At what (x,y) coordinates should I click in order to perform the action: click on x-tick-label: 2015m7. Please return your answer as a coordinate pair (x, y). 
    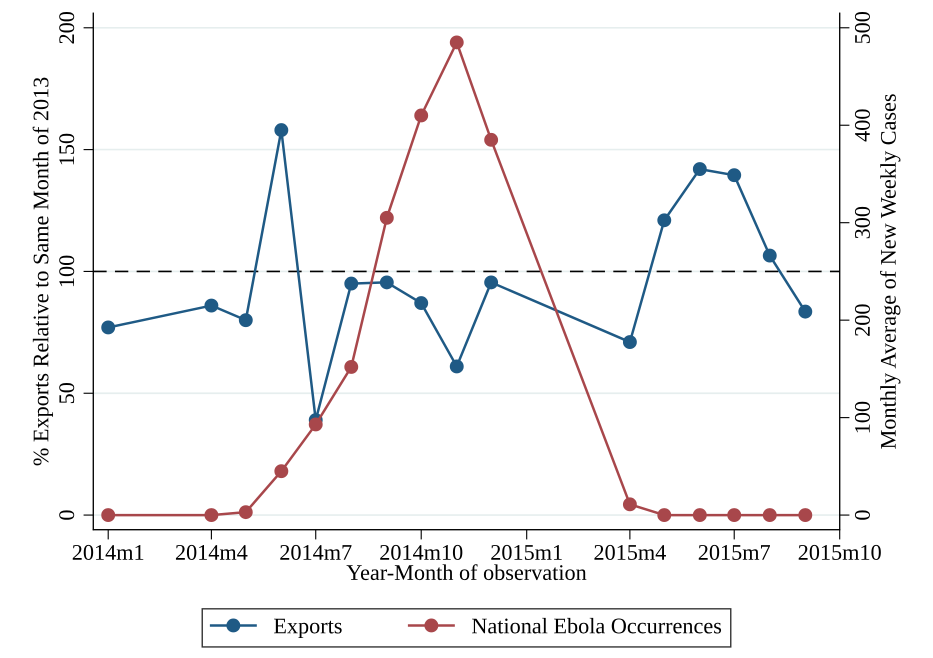
    Looking at the image, I should click on (734, 552).